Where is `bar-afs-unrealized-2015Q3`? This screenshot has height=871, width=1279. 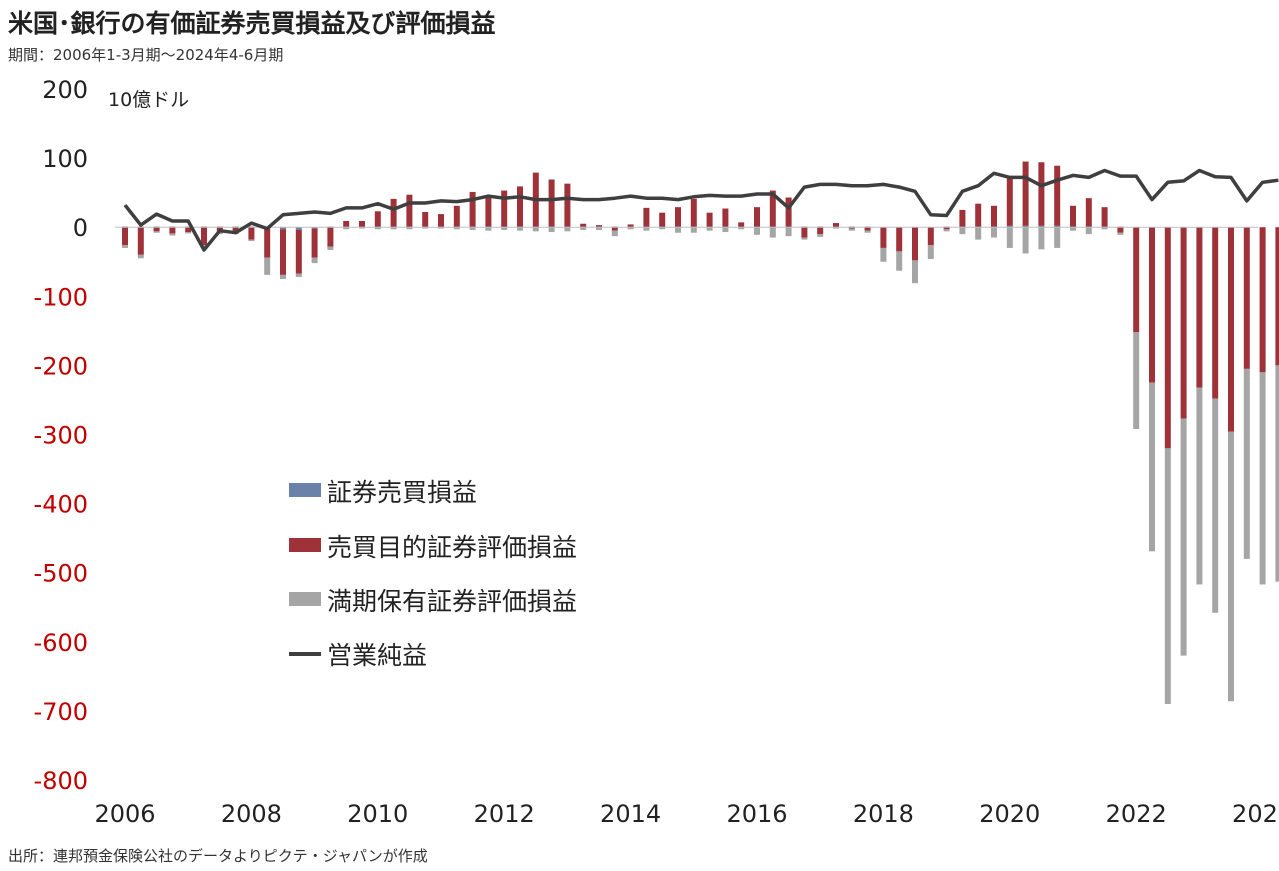 bar-afs-unrealized-2015Q3 is located at coordinates (725, 217).